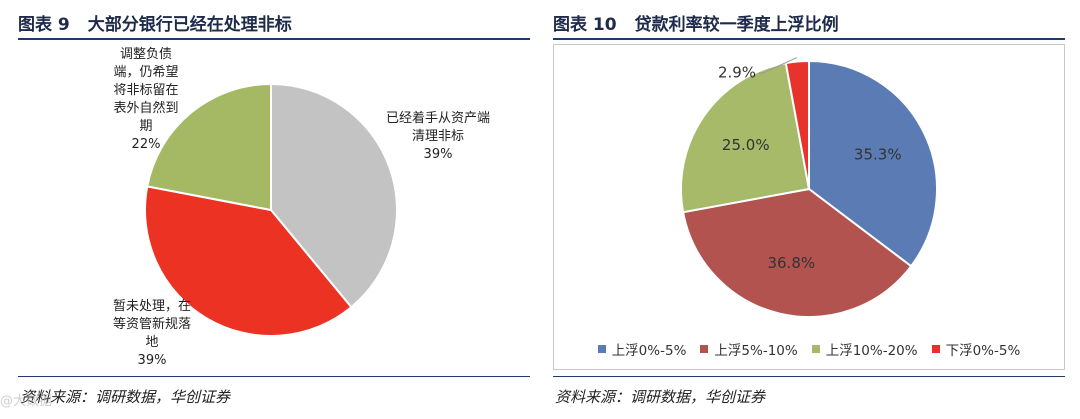 The width and height of the screenshot is (1080, 419). I want to click on legend-item: 上浮5%-10%, so click(749, 349).